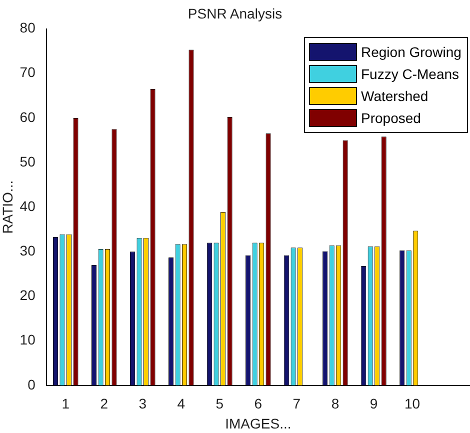 This screenshot has height=433, width=470. I want to click on legend-label: Fuzzy C-Means, so click(410, 74).